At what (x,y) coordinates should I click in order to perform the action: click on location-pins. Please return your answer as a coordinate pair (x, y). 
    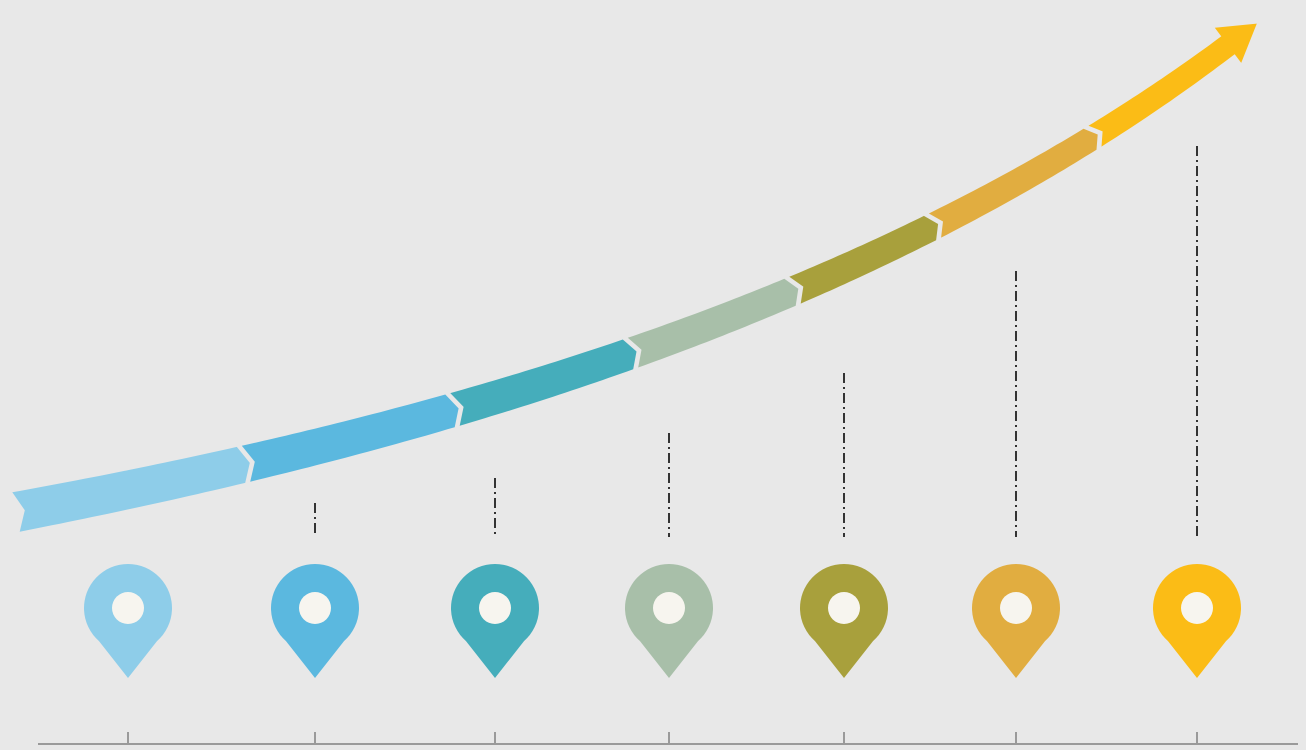
    Looking at the image, I should click on (662, 621).